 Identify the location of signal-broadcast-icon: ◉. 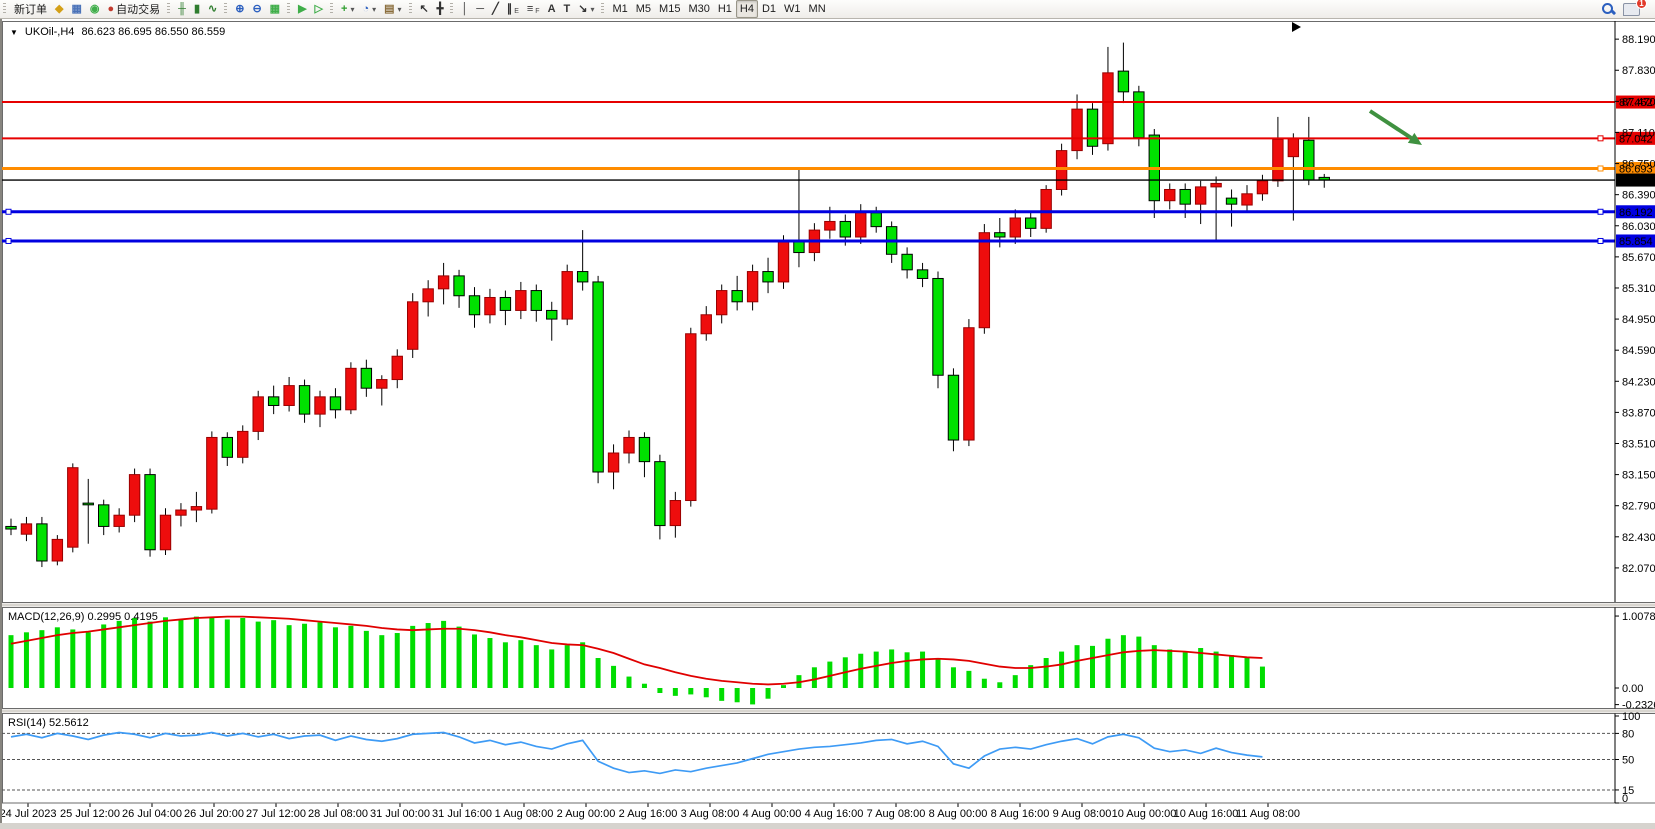
(95, 9).